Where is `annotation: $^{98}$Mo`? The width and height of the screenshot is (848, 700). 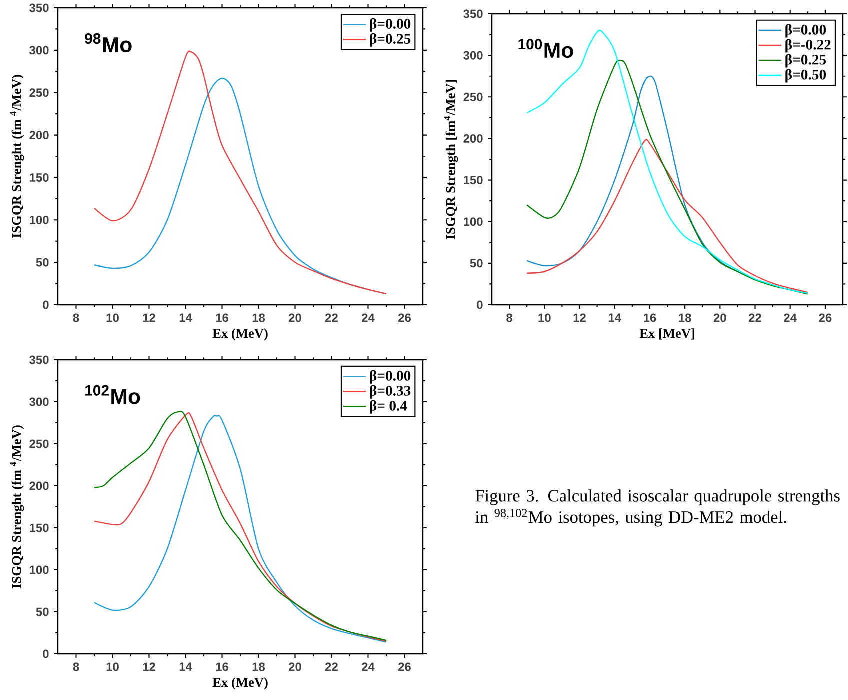 annotation: $^{98}$Mo is located at coordinates (108, 42).